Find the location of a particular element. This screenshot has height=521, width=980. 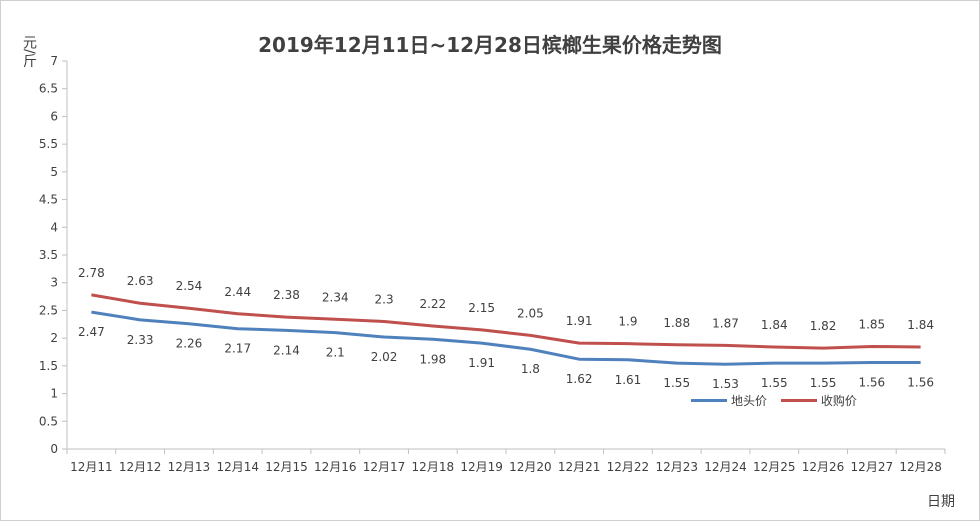

y-tick-label: 1.5 is located at coordinates (48, 366).